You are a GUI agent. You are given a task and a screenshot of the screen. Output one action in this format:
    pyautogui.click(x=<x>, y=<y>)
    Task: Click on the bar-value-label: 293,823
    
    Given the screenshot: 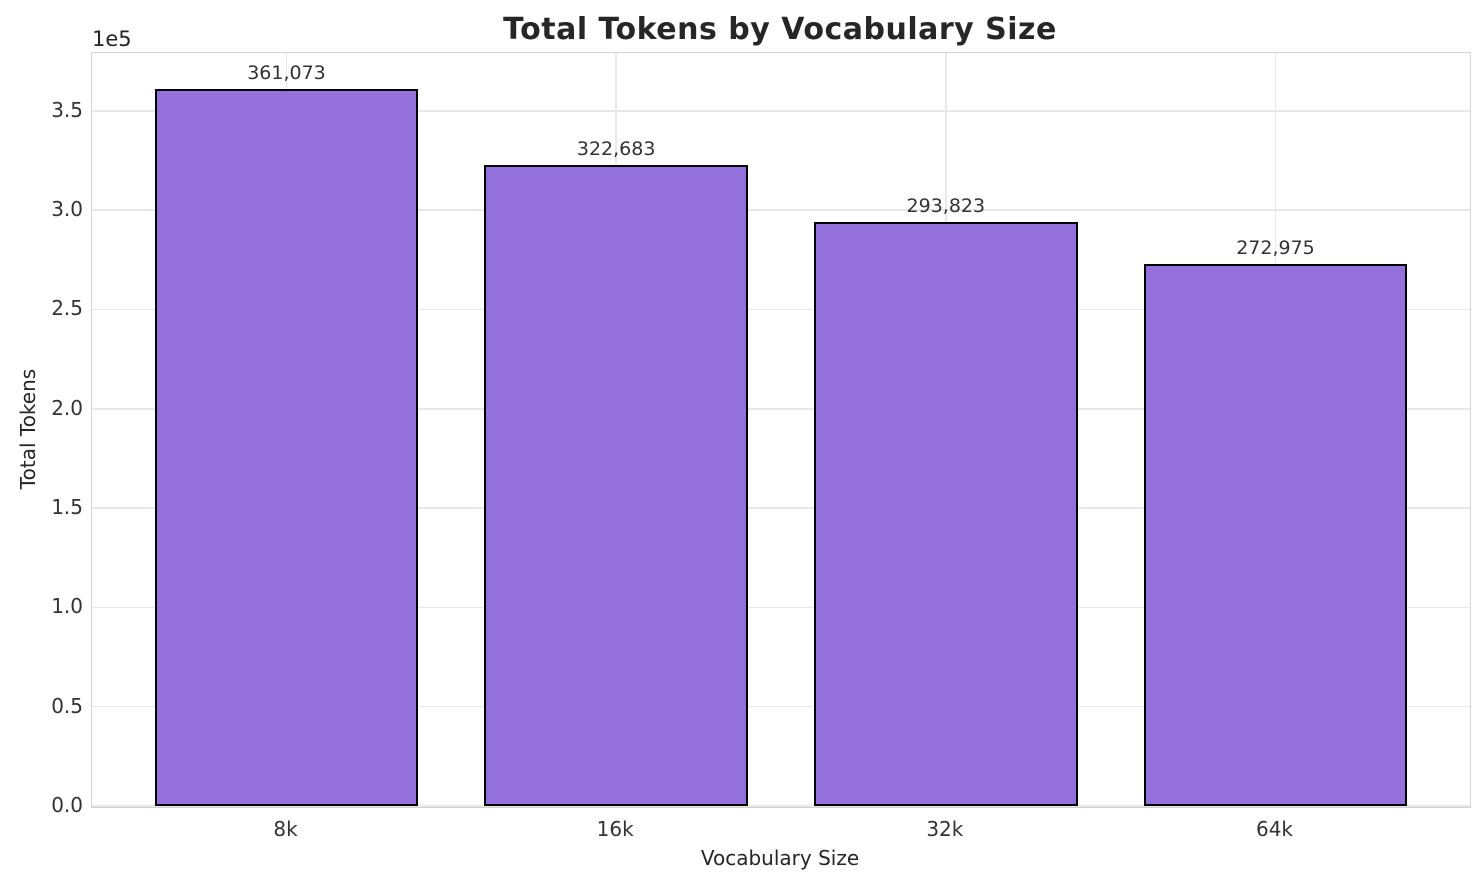 What is the action you would take?
    pyautogui.click(x=946, y=206)
    